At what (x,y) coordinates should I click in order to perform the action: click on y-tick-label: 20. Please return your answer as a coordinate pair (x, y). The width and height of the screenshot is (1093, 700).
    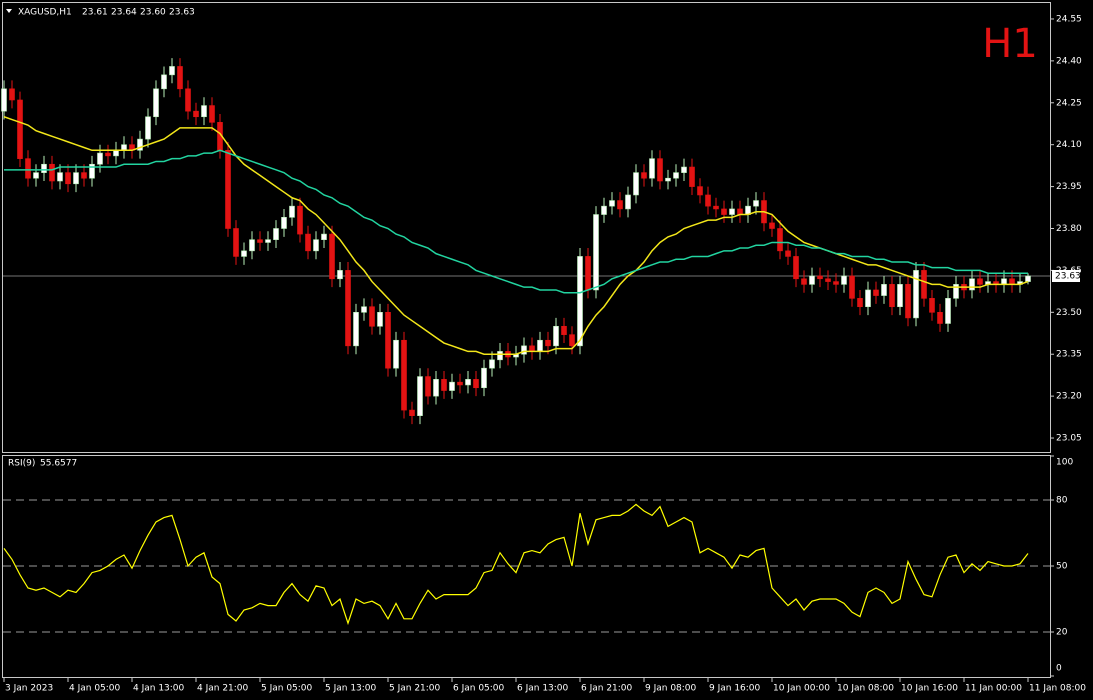
    Looking at the image, I should click on (1062, 633).